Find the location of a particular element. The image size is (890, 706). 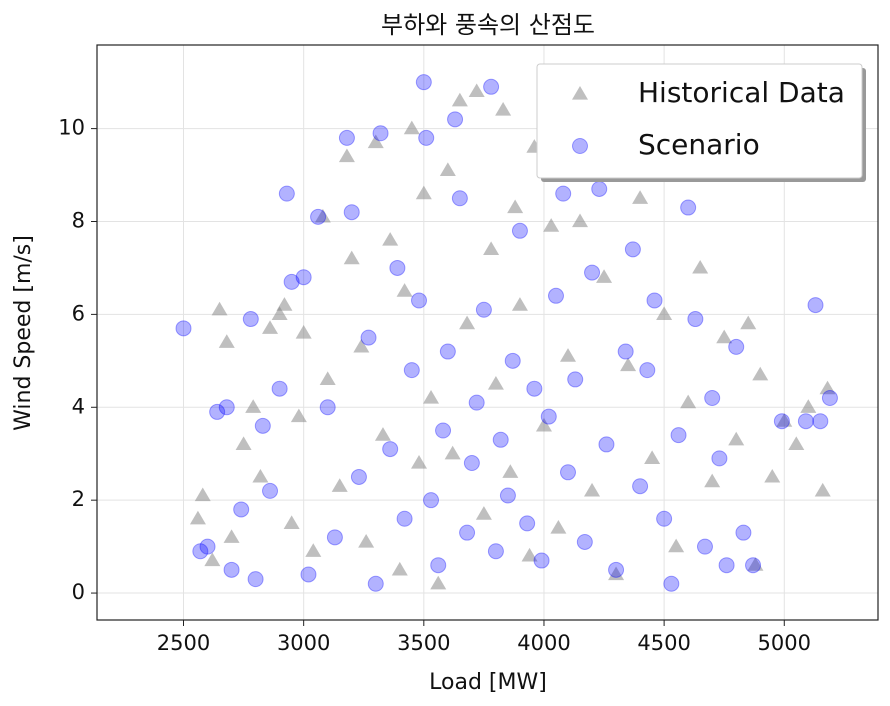

x-tick-label: 4500 is located at coordinates (663, 643).